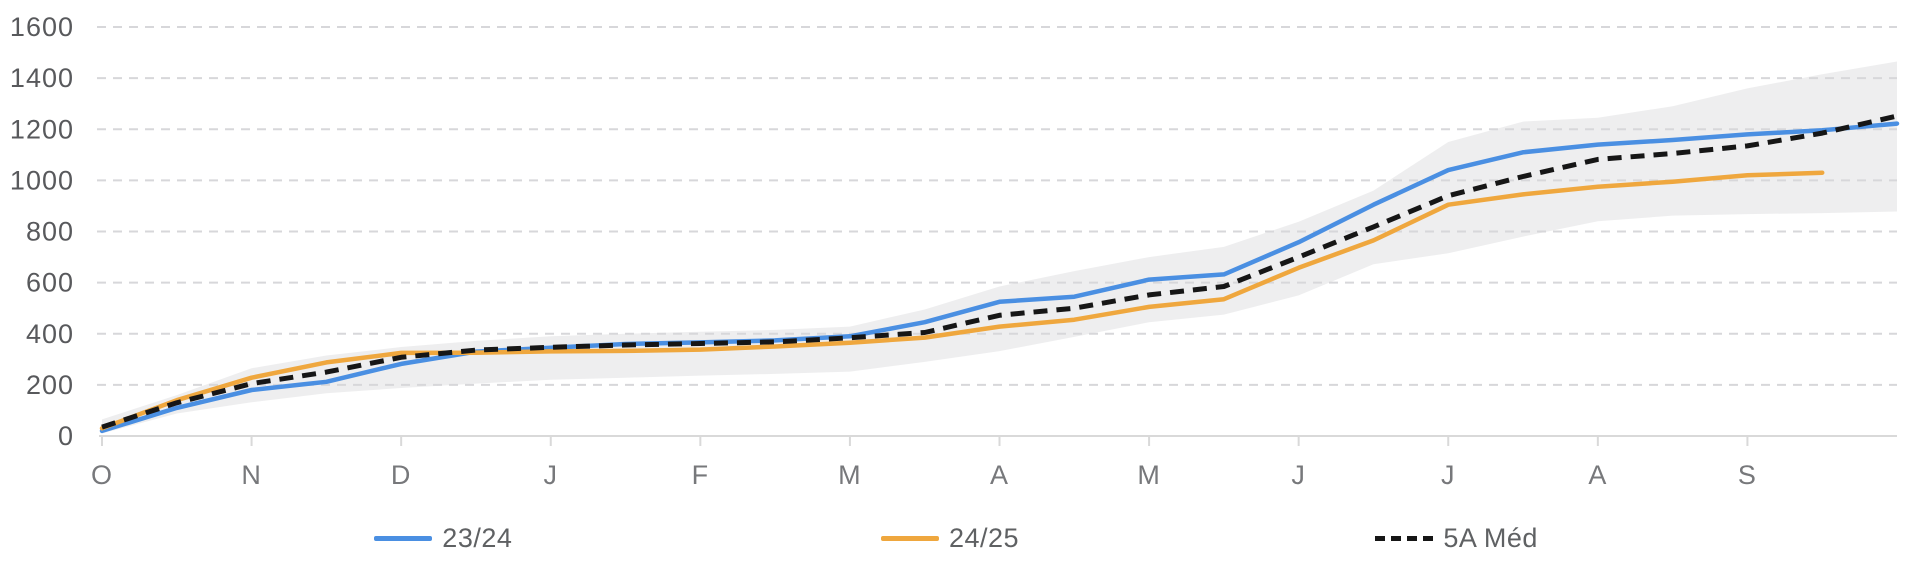  What do you see at coordinates (251, 475) in the screenshot?
I see `x-axis-label: N` at bounding box center [251, 475].